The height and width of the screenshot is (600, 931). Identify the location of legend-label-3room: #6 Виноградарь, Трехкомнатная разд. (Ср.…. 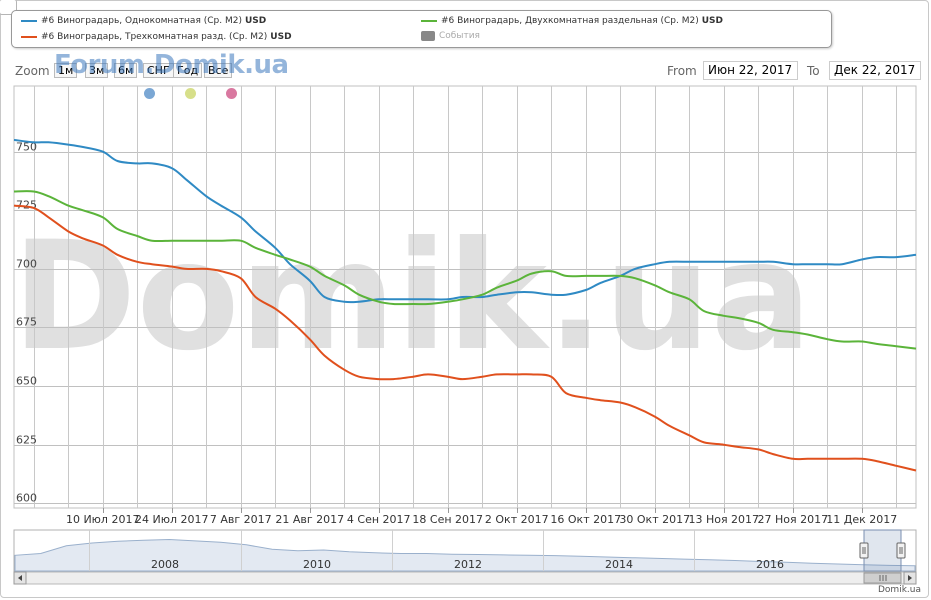
(154, 37).